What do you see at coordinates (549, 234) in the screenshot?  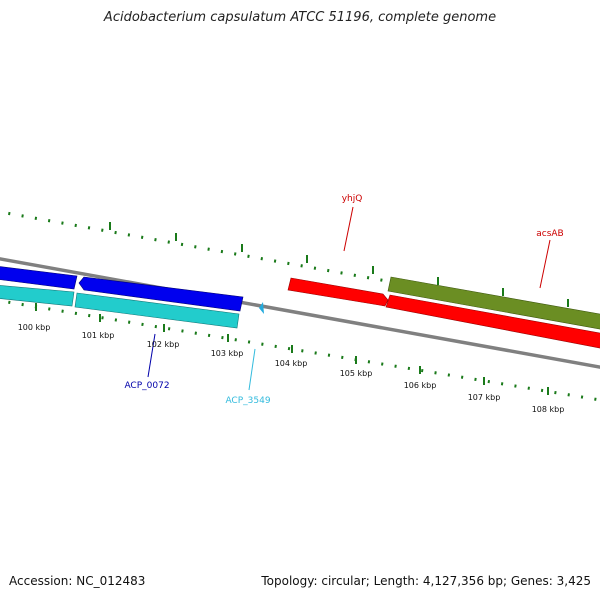 I see `gene-label-acsAB: acsAB` at bounding box center [549, 234].